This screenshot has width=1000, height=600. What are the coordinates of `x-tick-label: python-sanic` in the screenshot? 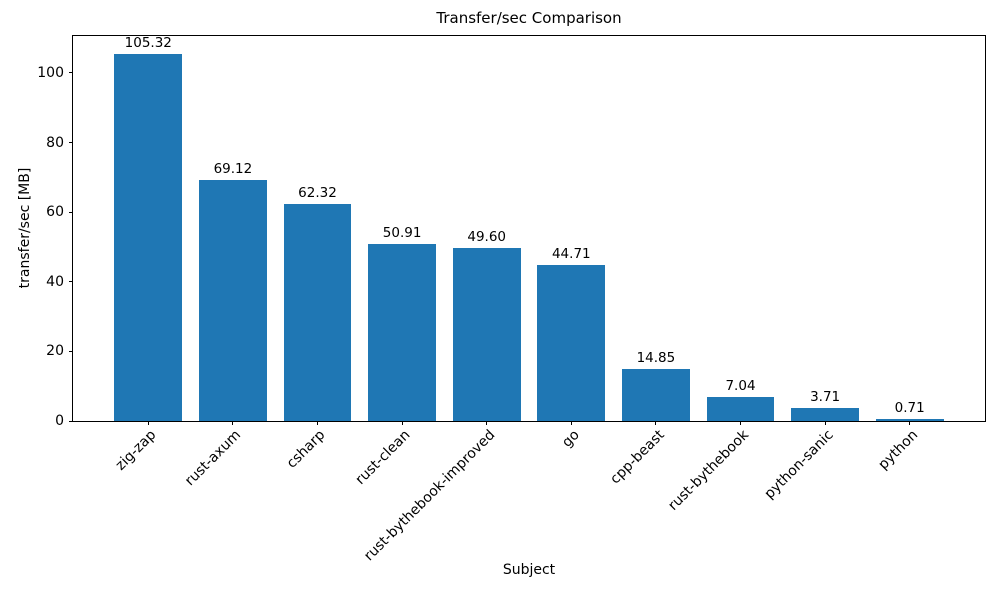 It's located at (799, 465).